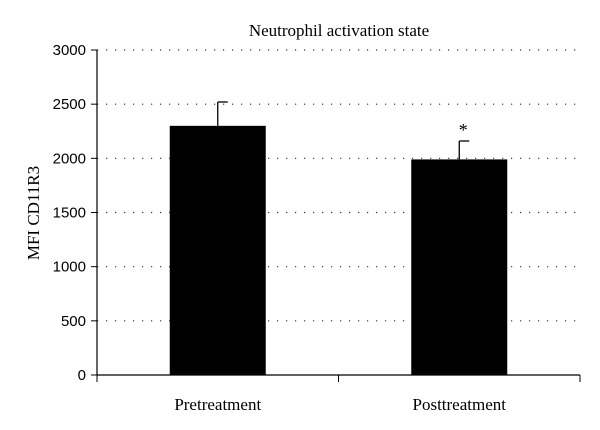 This screenshot has height=430, width=600. I want to click on chart-title: Neutrophil activation state, so click(339, 30).